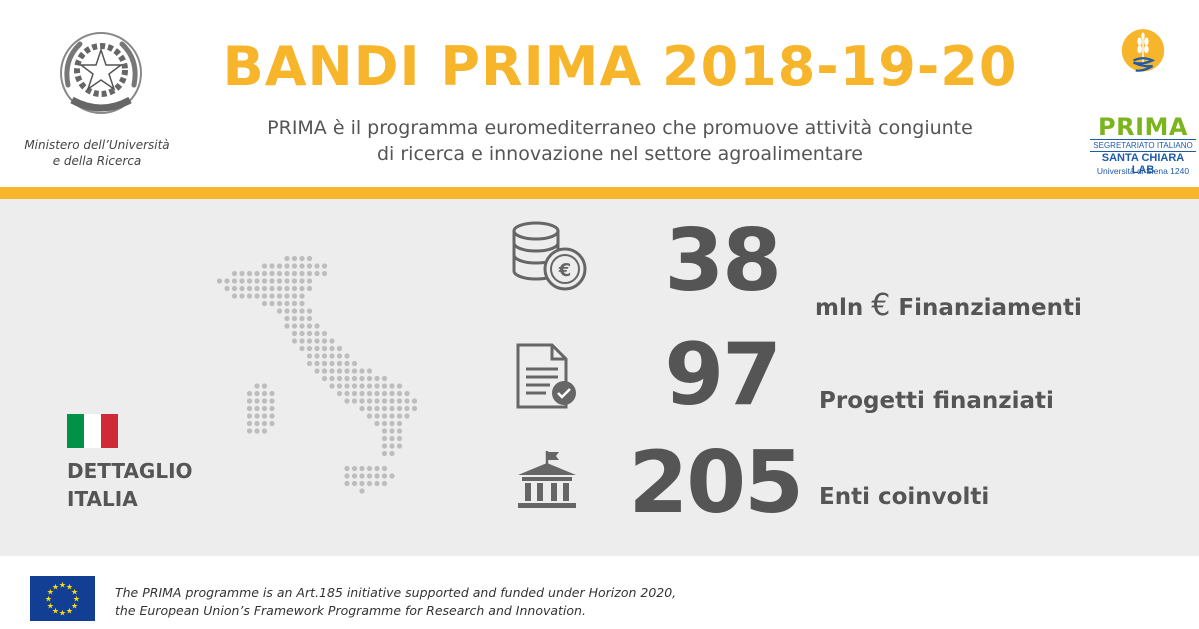  I want to click on italy-dotted-map-icon, so click(317, 374).